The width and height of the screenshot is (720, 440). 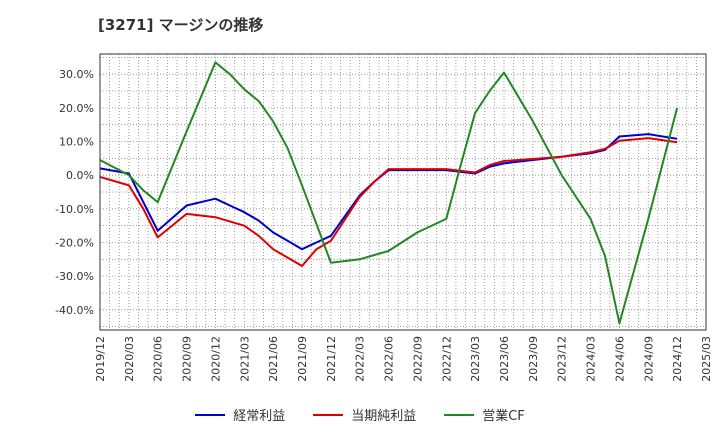 I want to click on y-tick-label: 30.0%, so click(x=76, y=74).